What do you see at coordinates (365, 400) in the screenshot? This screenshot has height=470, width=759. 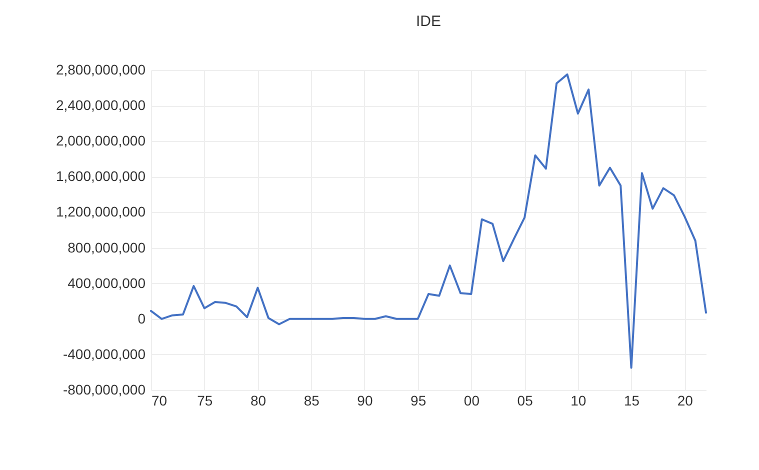 I see `x-tick-label: 90` at bounding box center [365, 400].